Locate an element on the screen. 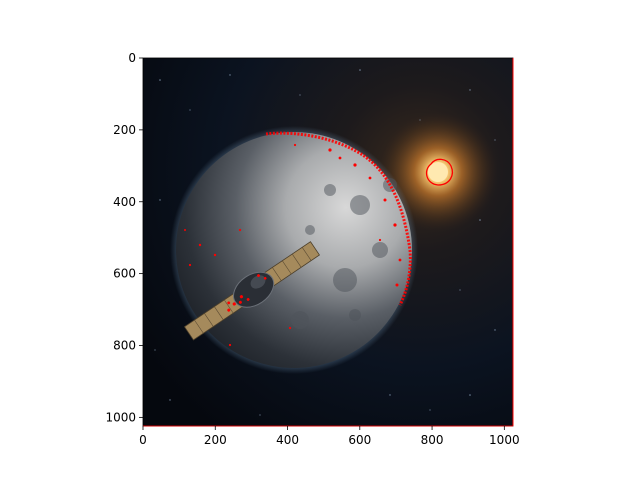 This screenshot has height=480, width=640. y-tick-label: 200 is located at coordinates (124, 130).